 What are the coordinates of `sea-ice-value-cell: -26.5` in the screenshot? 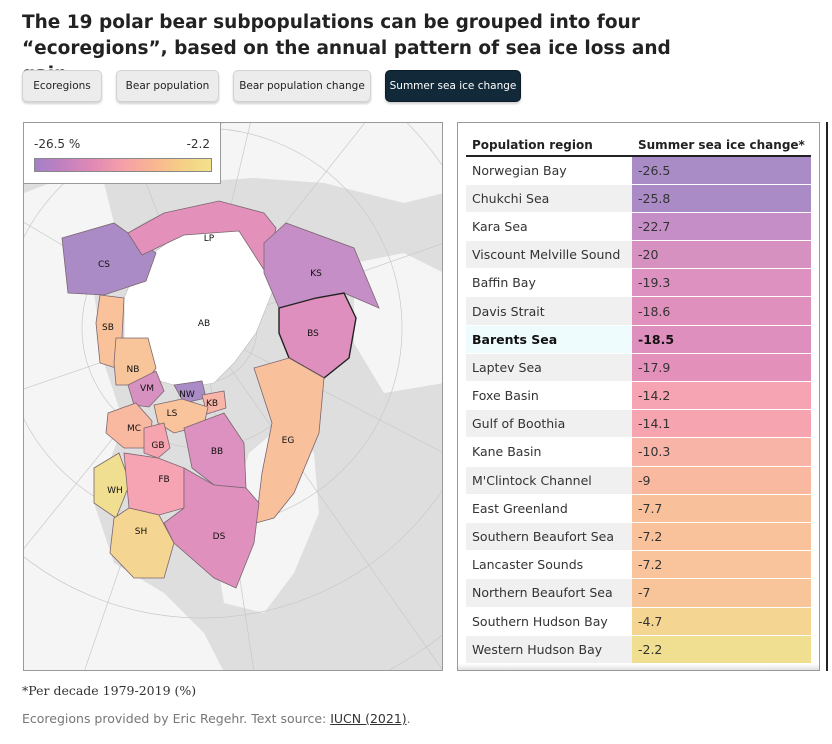 It's located at (721, 170).